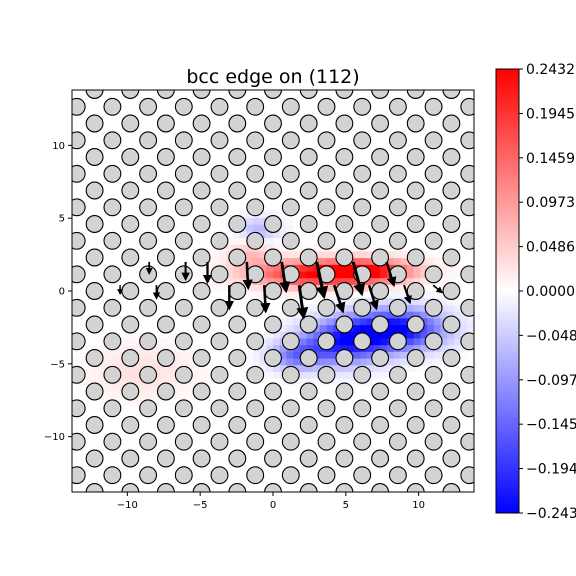 This screenshot has height=576, width=576. I want to click on y-tick-label: −5, so click(57, 364).